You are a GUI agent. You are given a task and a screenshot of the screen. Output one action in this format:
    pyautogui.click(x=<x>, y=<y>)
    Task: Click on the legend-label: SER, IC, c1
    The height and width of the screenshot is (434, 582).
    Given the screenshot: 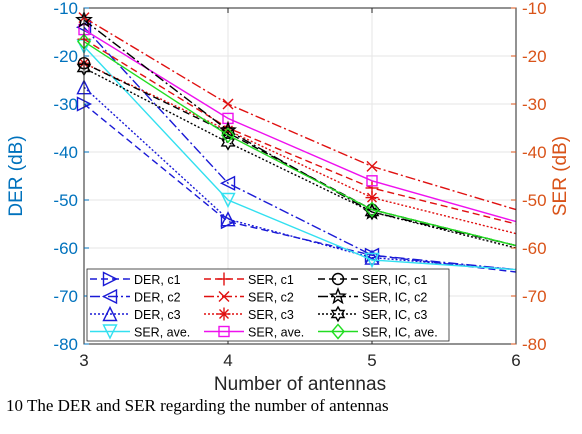 What is the action you would take?
    pyautogui.click(x=394, y=280)
    